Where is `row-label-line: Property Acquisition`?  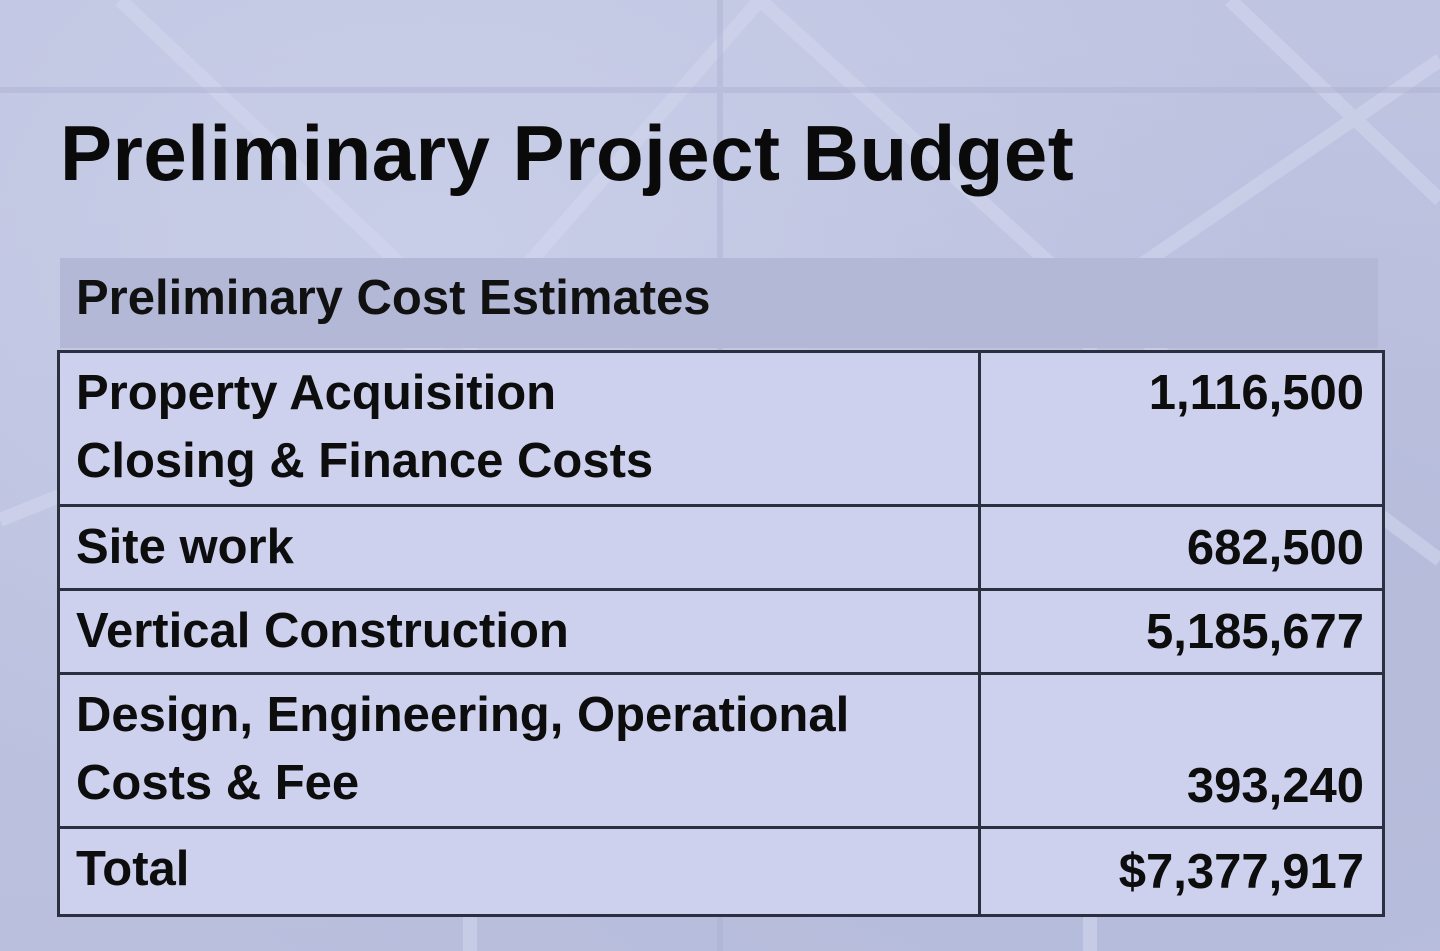
row-label-line: Property Acquisition is located at coordinates (316, 393).